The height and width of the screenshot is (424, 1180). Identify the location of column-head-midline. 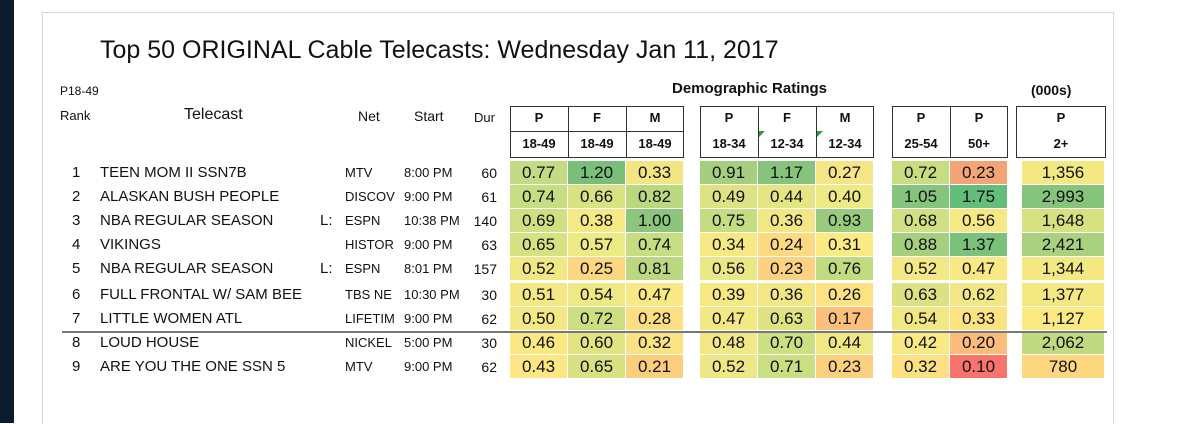
(597, 131).